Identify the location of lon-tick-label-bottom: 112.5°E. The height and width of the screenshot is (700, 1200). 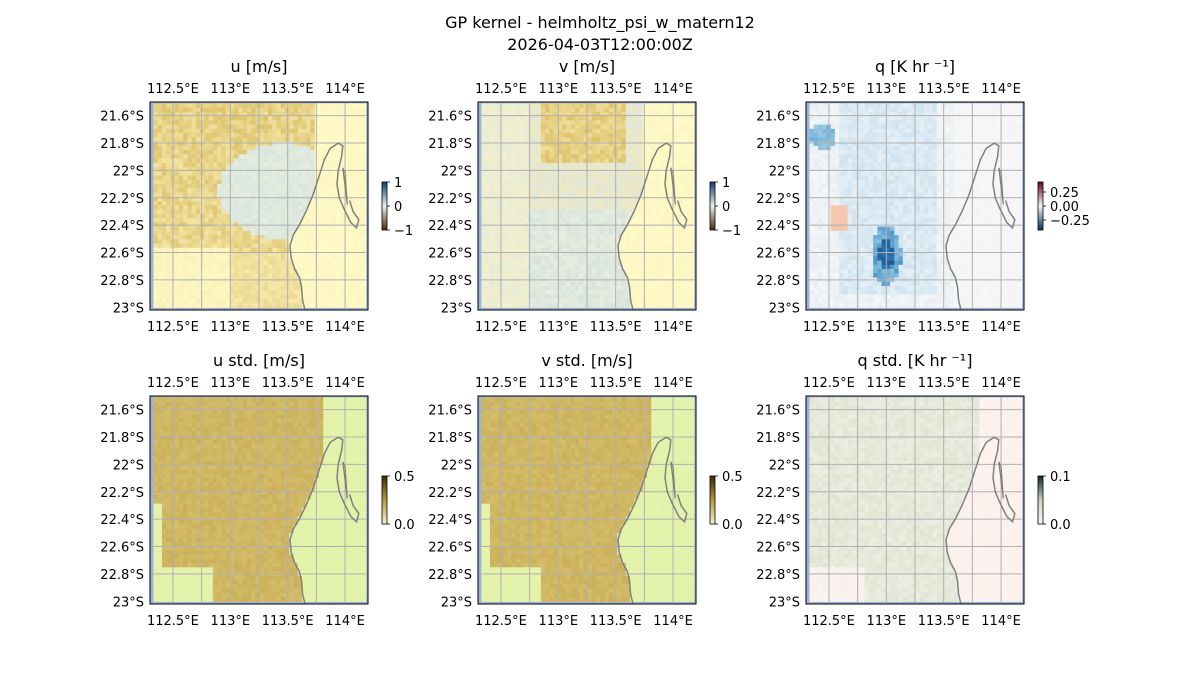
(173, 327).